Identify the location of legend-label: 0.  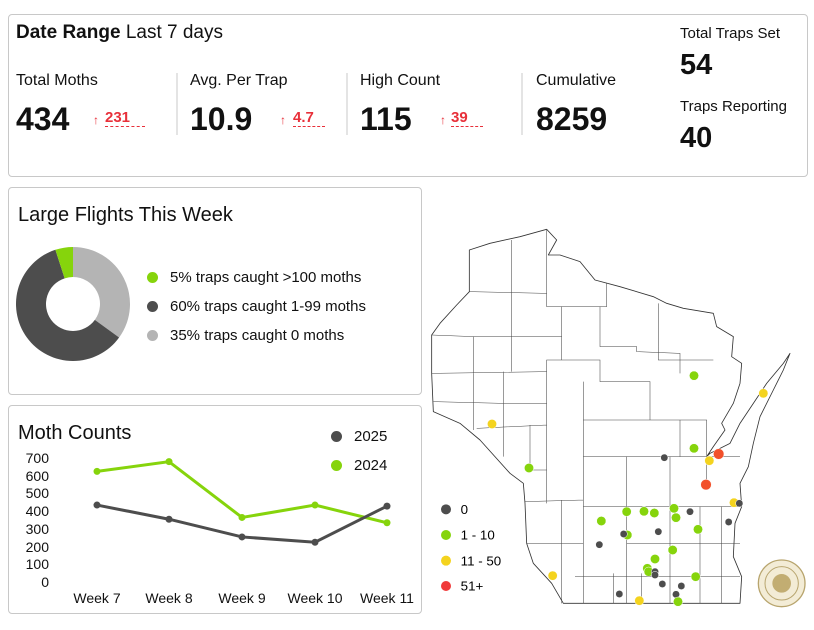
(464, 509).